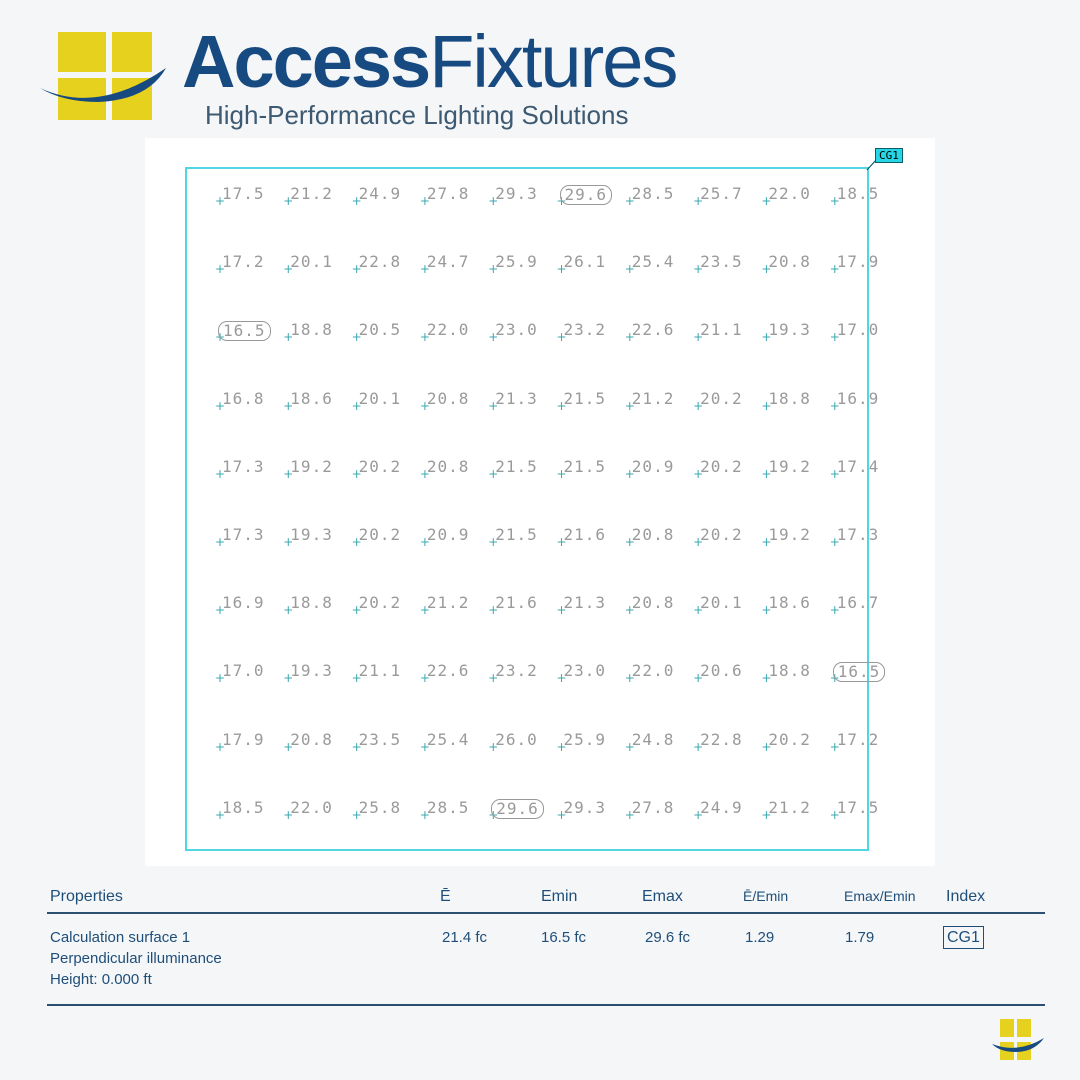 The width and height of the screenshot is (1080, 1080). What do you see at coordinates (858, 193) in the screenshot?
I see `grid-value: 18.5` at bounding box center [858, 193].